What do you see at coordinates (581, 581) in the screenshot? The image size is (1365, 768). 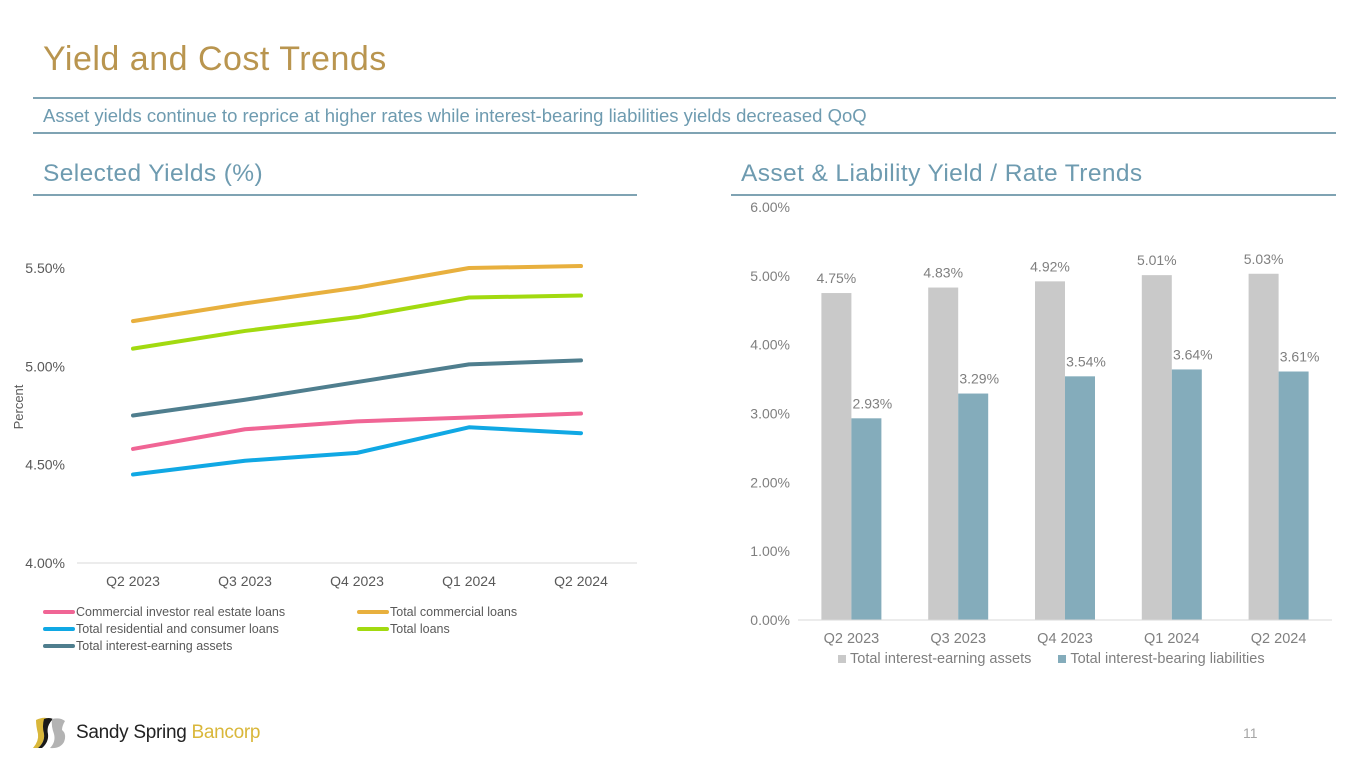 I see `line-chart-x-tick-label: Q2 2024` at bounding box center [581, 581].